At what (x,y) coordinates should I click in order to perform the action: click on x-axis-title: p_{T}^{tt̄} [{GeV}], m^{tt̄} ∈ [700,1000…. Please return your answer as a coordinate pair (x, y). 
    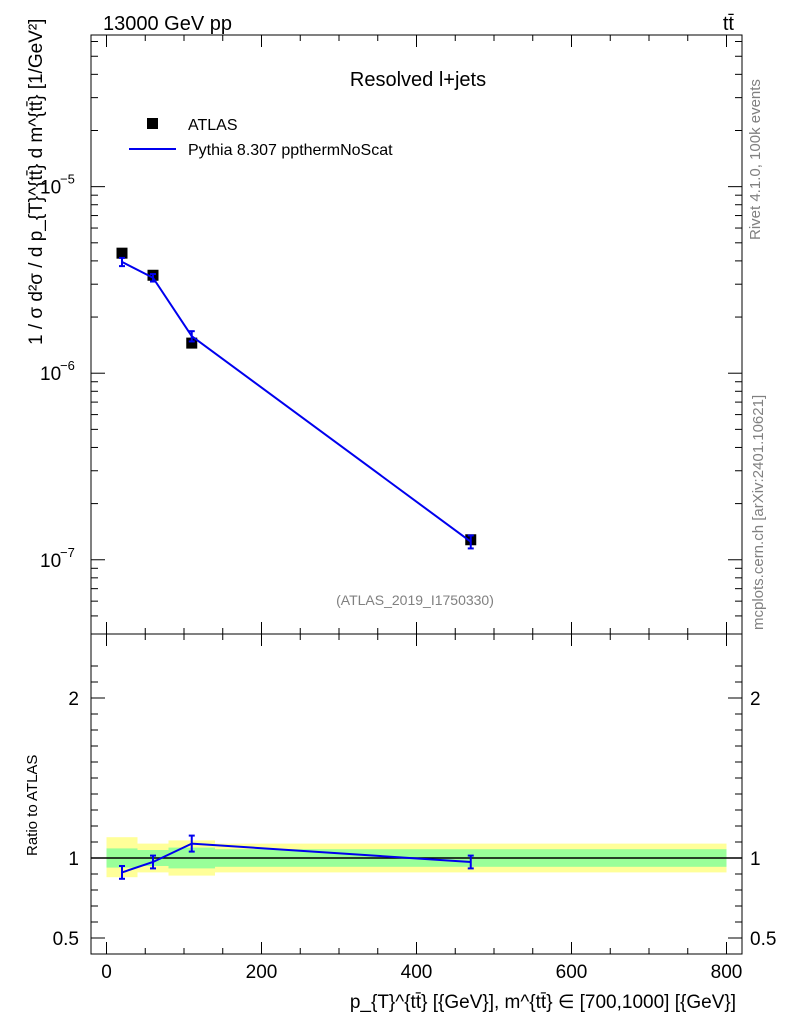
    Looking at the image, I should click on (543, 1002).